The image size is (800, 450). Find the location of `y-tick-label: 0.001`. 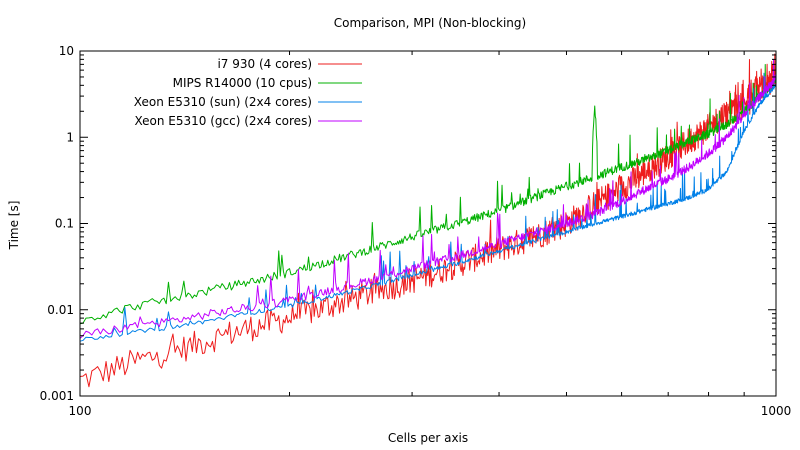

y-tick-label: 0.001 is located at coordinates (57, 396).